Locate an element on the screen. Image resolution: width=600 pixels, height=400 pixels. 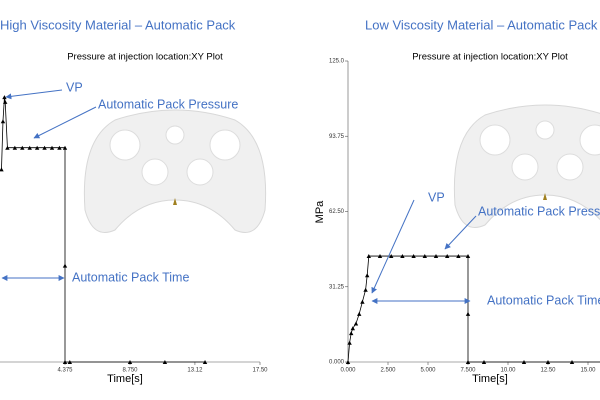
x-tick-label: 12.50 is located at coordinates (548, 371).